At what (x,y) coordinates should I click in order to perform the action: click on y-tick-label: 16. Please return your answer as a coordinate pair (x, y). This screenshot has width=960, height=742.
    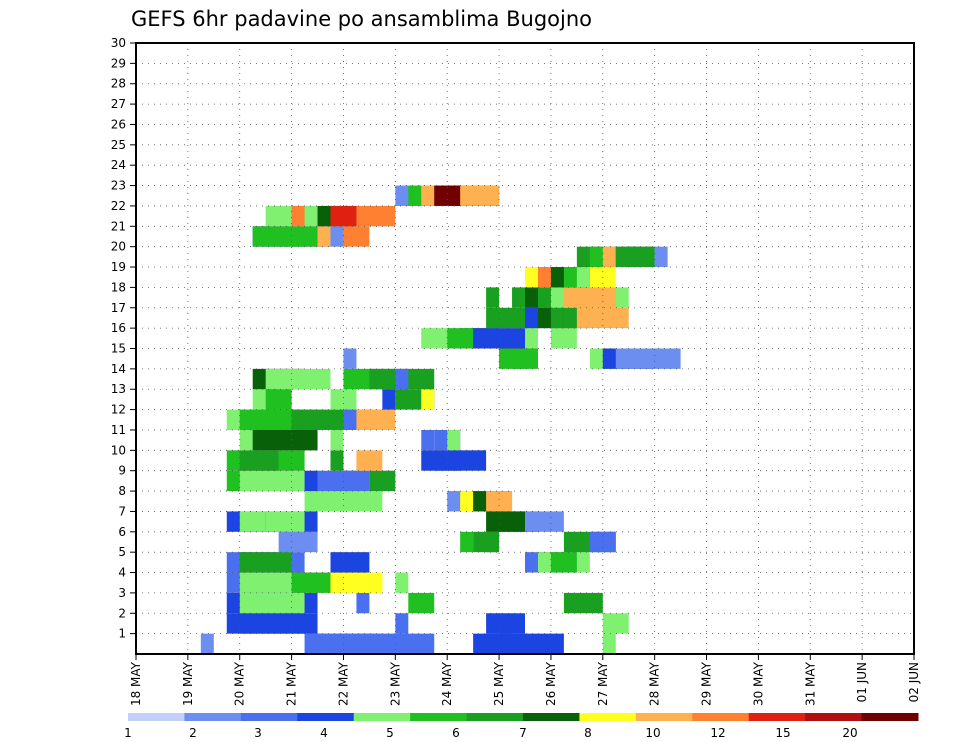
    Looking at the image, I should click on (118, 328).